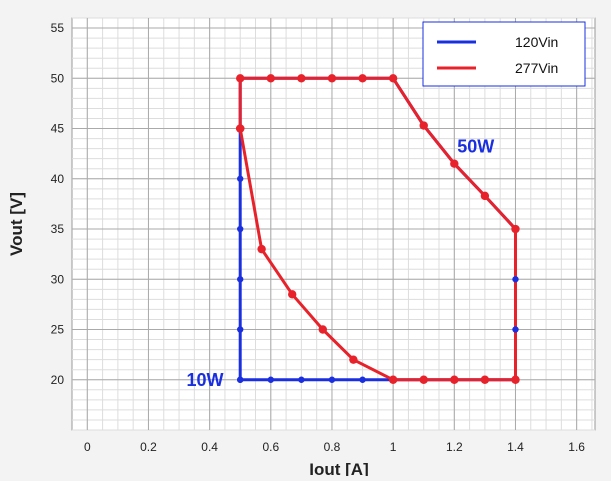 The image size is (611, 481). Describe the element at coordinates (454, 447) in the screenshot. I see `x-tick-label: 1.2` at that location.